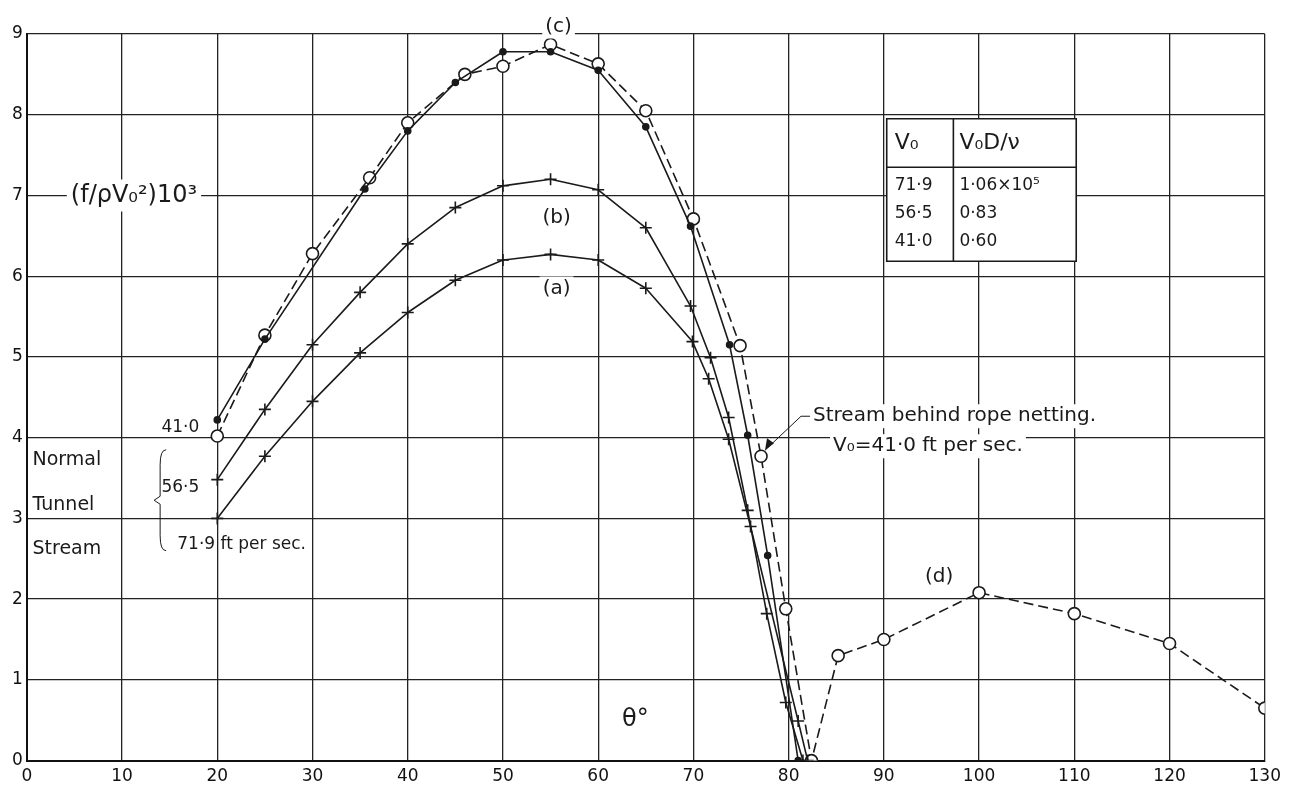  What do you see at coordinates (17, 274) in the screenshot?
I see `y-tick-label: 6` at bounding box center [17, 274].